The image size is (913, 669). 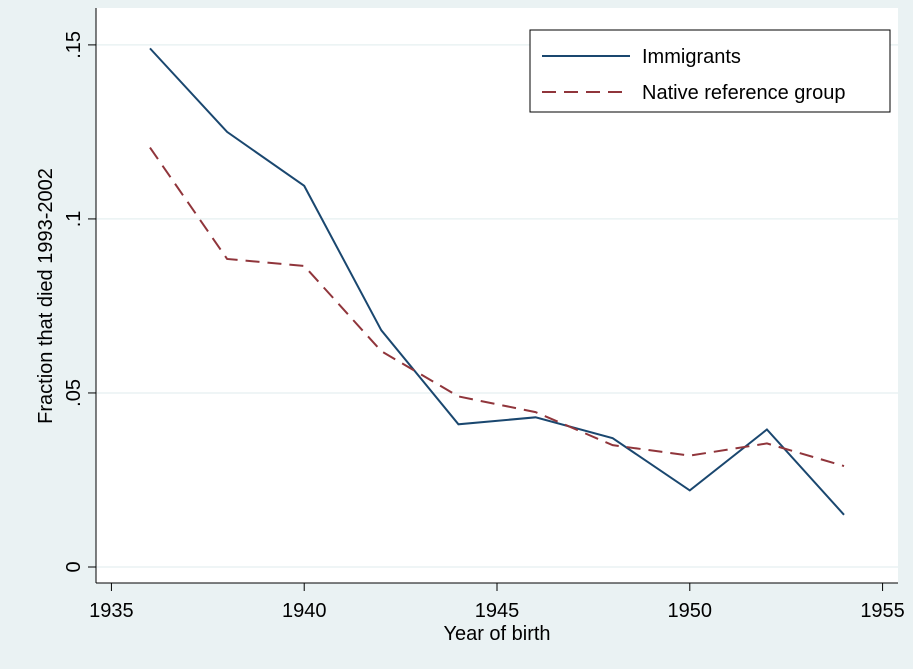 What do you see at coordinates (74, 566) in the screenshot?
I see `y-tick-label: 0` at bounding box center [74, 566].